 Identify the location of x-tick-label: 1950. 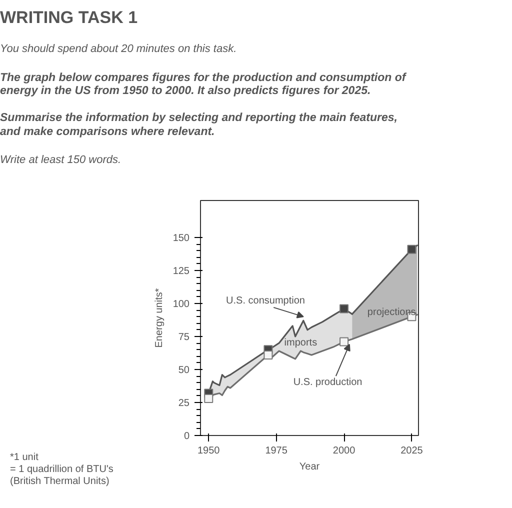
(209, 451).